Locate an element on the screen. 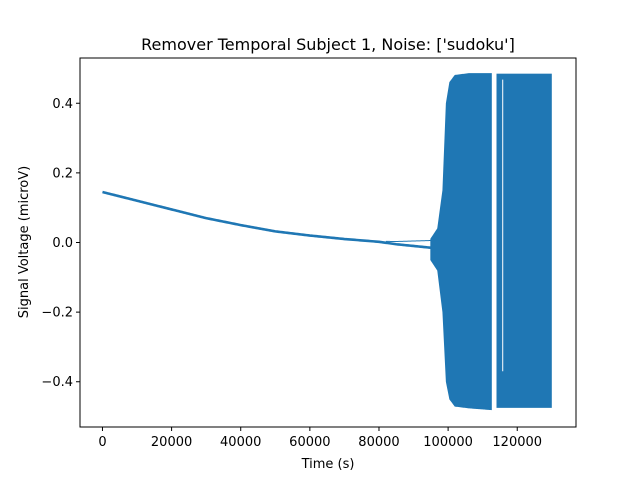 The height and width of the screenshot is (480, 640). signal-oscillation-segment is located at coordinates (524, 240).